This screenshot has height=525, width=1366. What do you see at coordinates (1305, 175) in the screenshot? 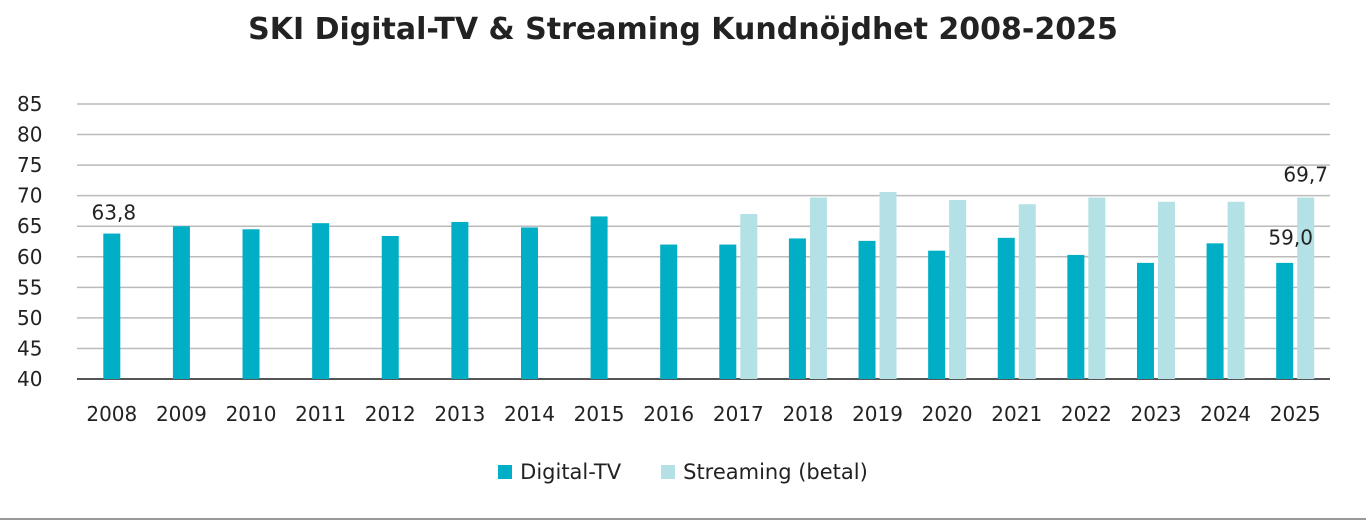
I see `data-label: 69,7` at bounding box center [1305, 175].